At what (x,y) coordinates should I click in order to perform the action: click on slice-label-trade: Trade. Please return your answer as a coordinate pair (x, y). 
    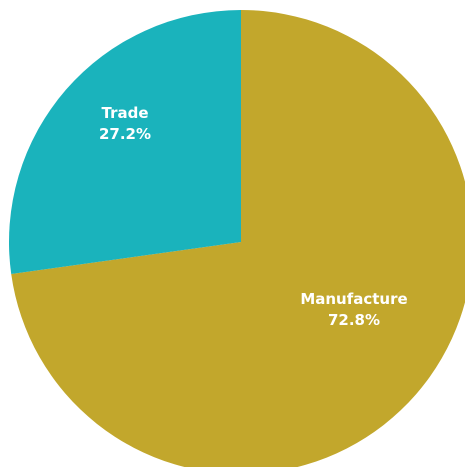
    Looking at the image, I should click on (124, 113).